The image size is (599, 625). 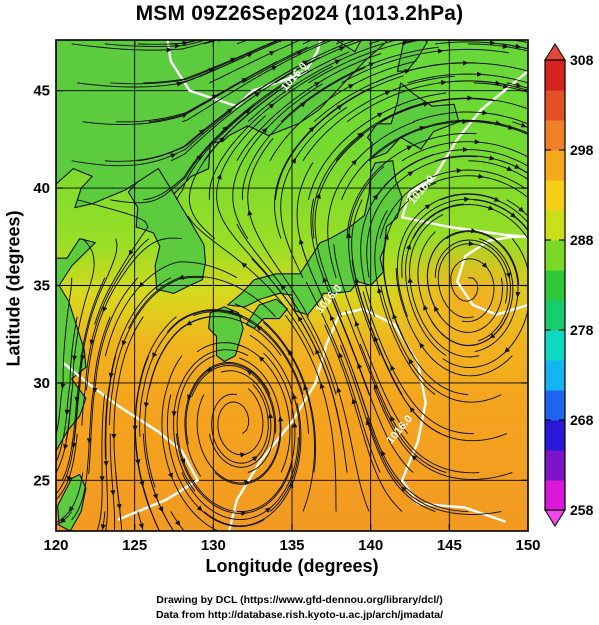 I want to click on colorbar-max-arrow, so click(x=555, y=52).